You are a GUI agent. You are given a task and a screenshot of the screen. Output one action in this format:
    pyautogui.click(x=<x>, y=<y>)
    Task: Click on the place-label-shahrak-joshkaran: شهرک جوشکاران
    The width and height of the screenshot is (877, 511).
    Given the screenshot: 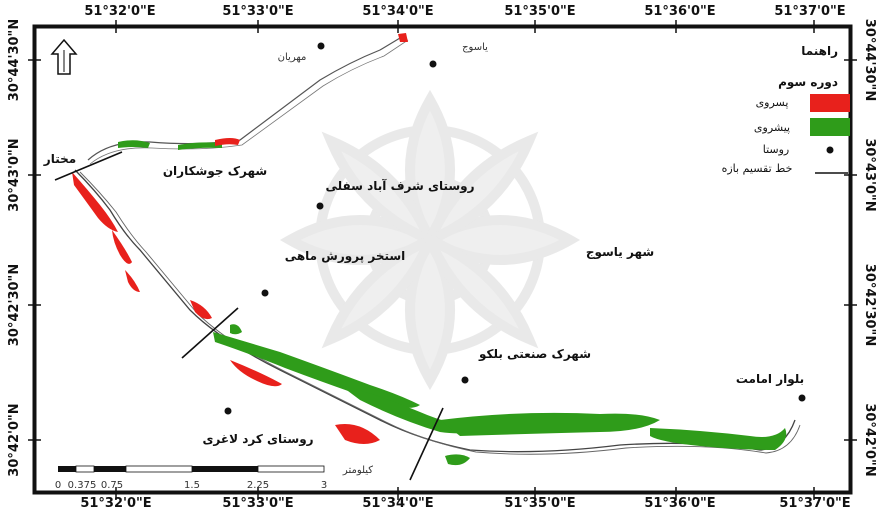 What is the action you would take?
    pyautogui.click(x=215, y=171)
    